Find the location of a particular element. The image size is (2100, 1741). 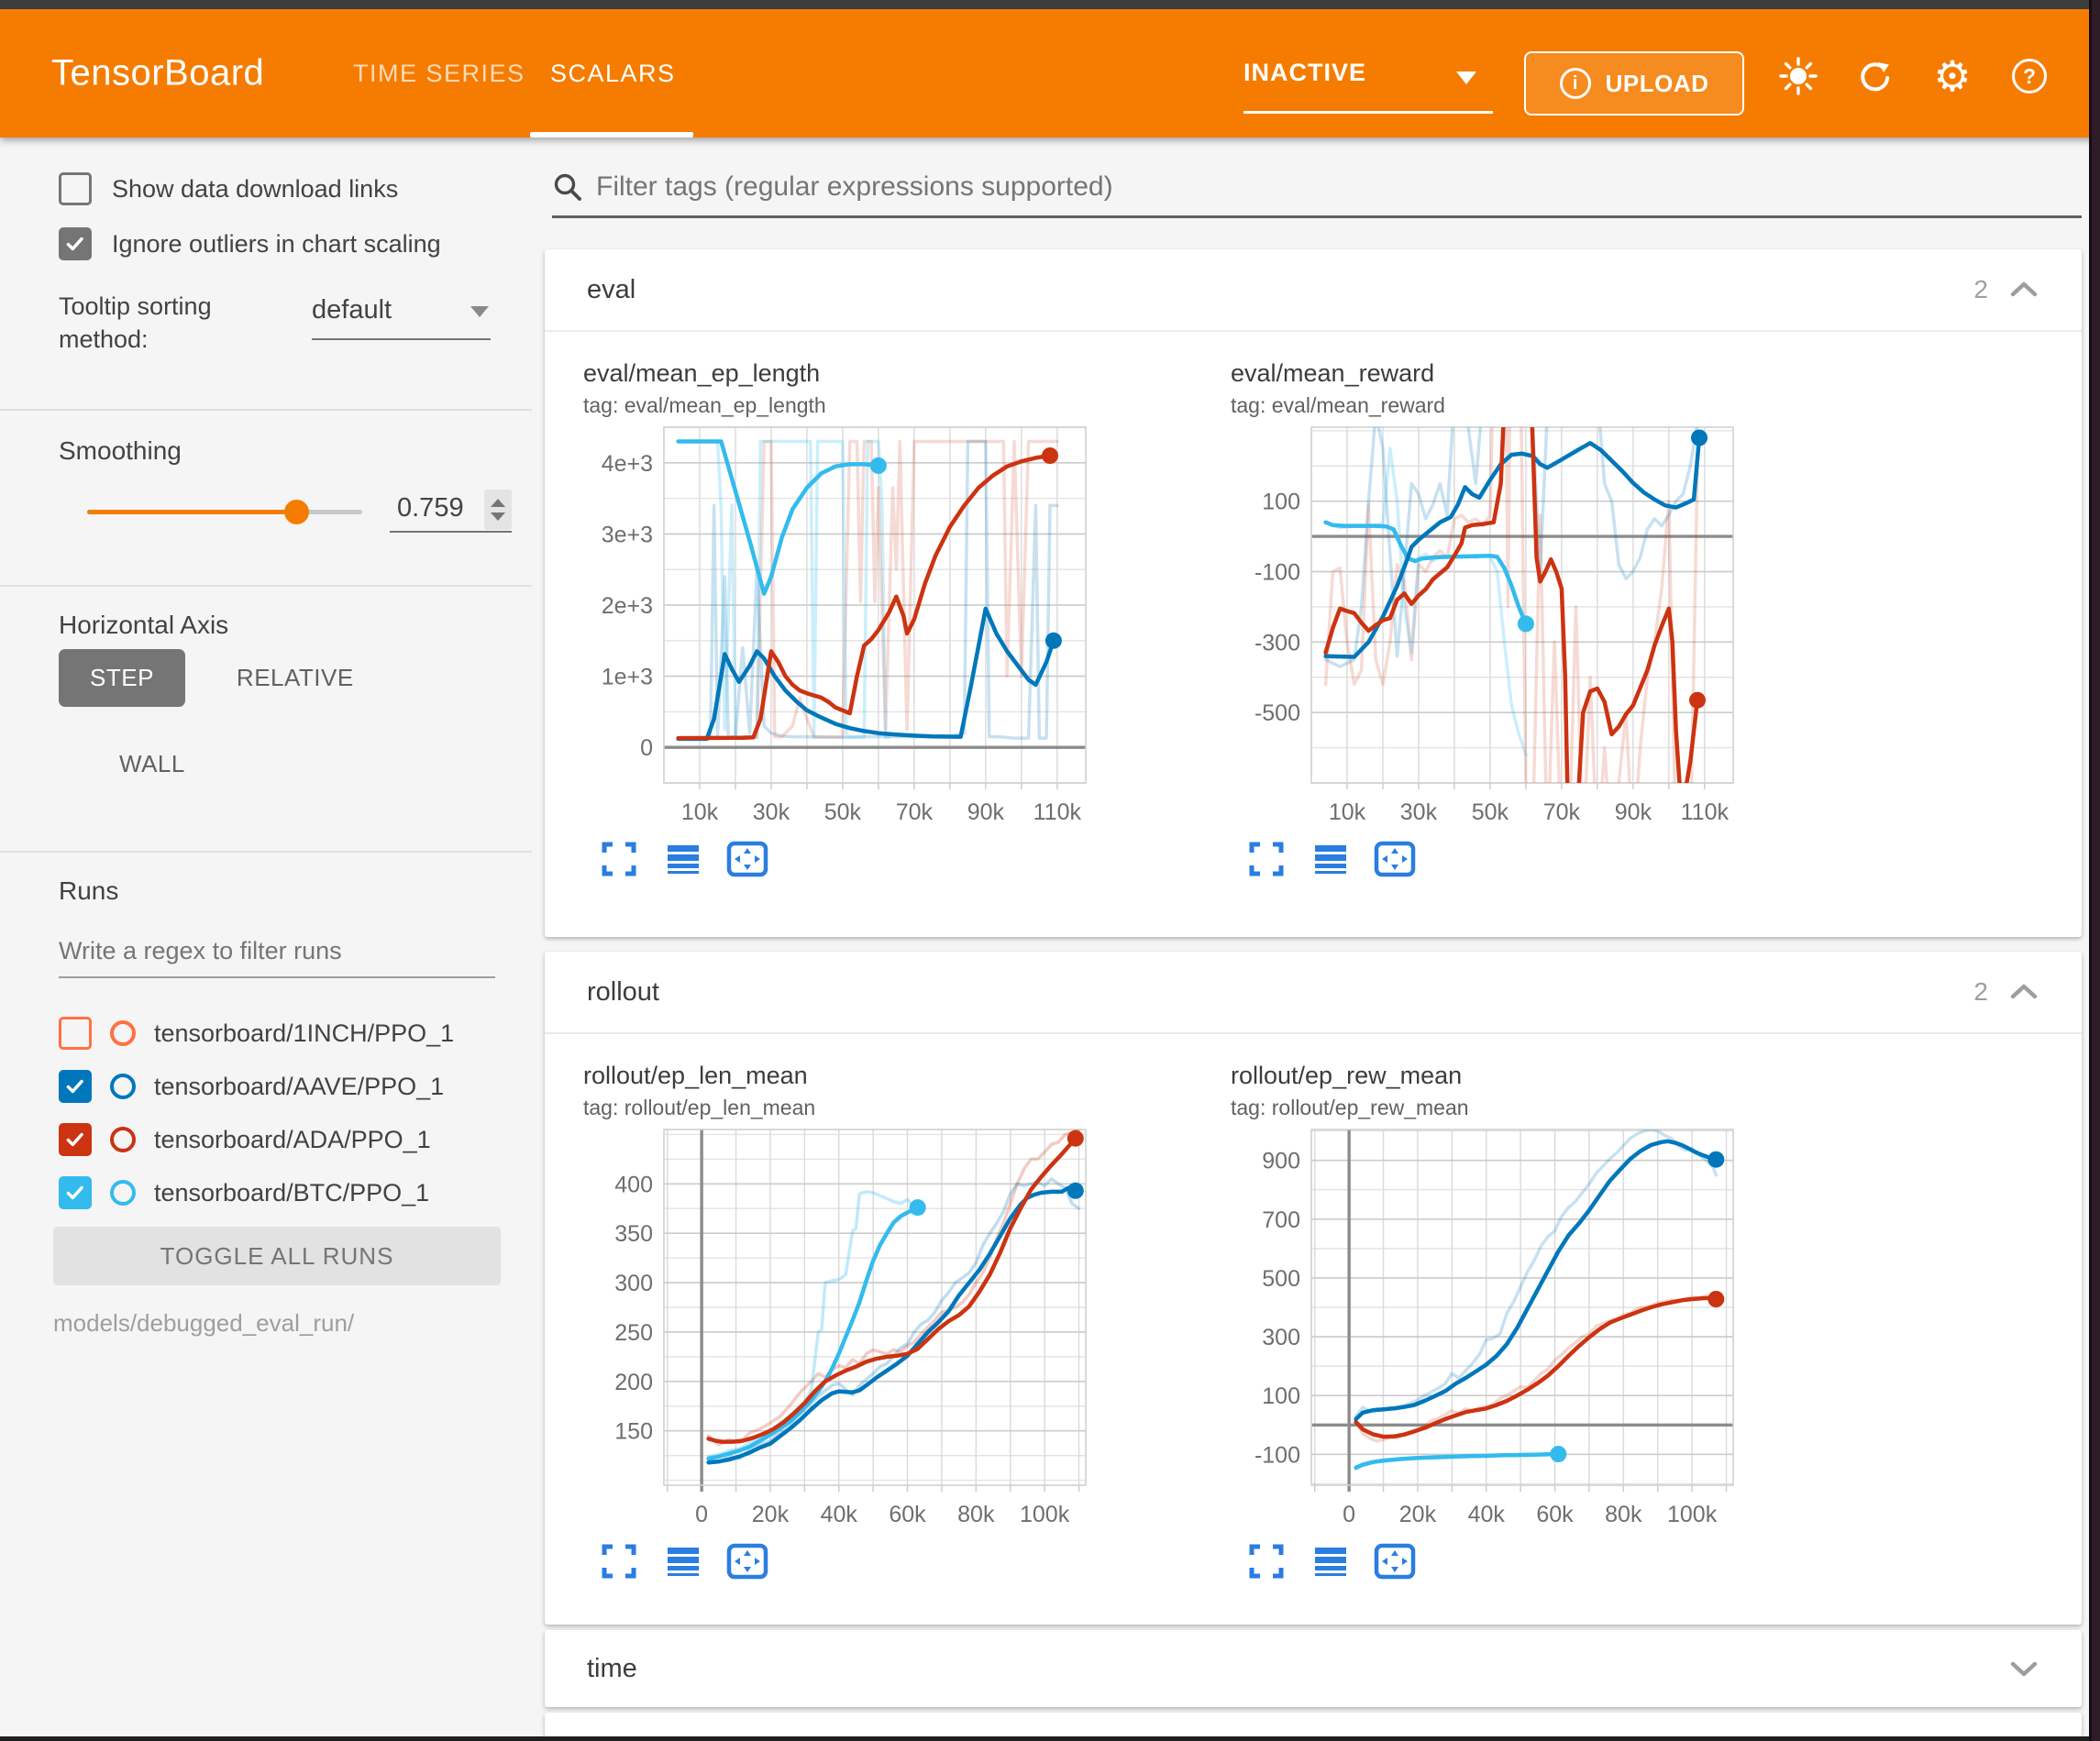

svg-text: 10k is located at coordinates (700, 812).